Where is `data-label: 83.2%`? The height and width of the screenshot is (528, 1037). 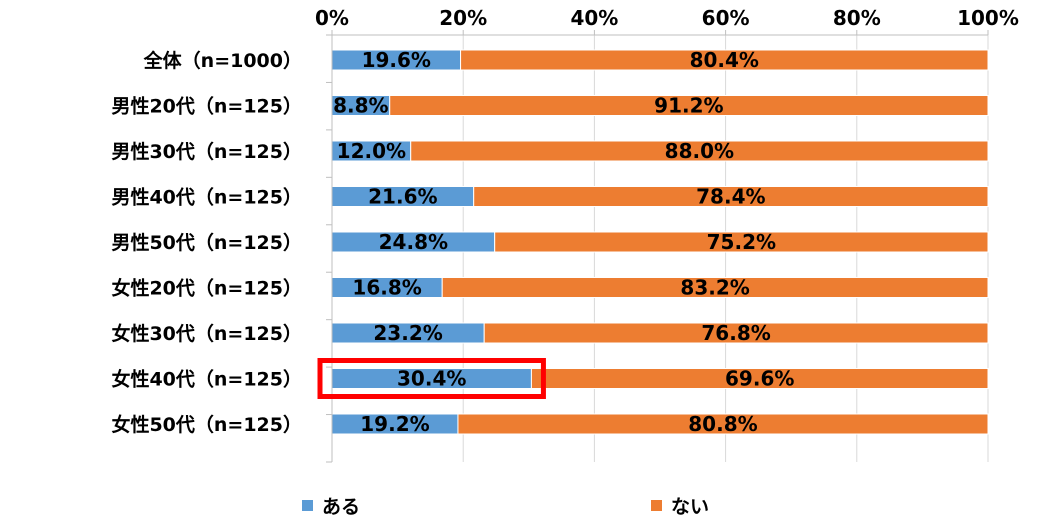
data-label: 83.2% is located at coordinates (714, 288).